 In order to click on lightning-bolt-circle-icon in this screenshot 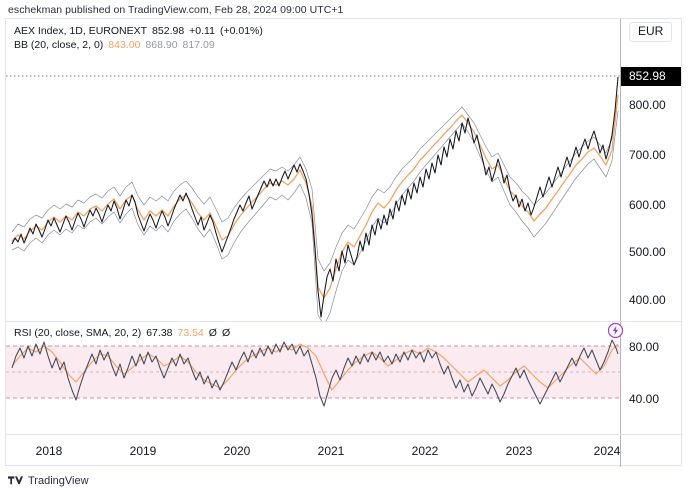, I will do `click(615, 330)`.